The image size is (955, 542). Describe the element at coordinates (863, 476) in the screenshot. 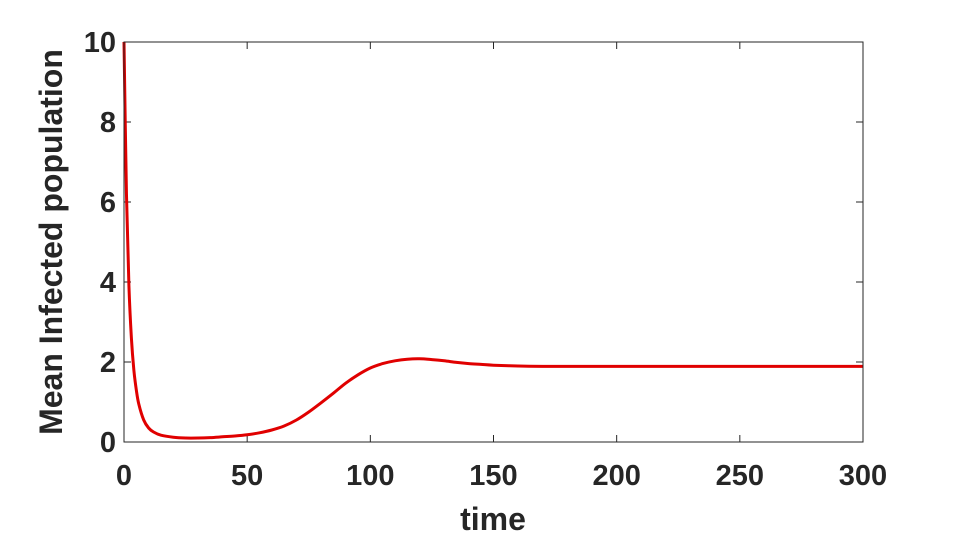

I see `x-tick-label: 300` at that location.